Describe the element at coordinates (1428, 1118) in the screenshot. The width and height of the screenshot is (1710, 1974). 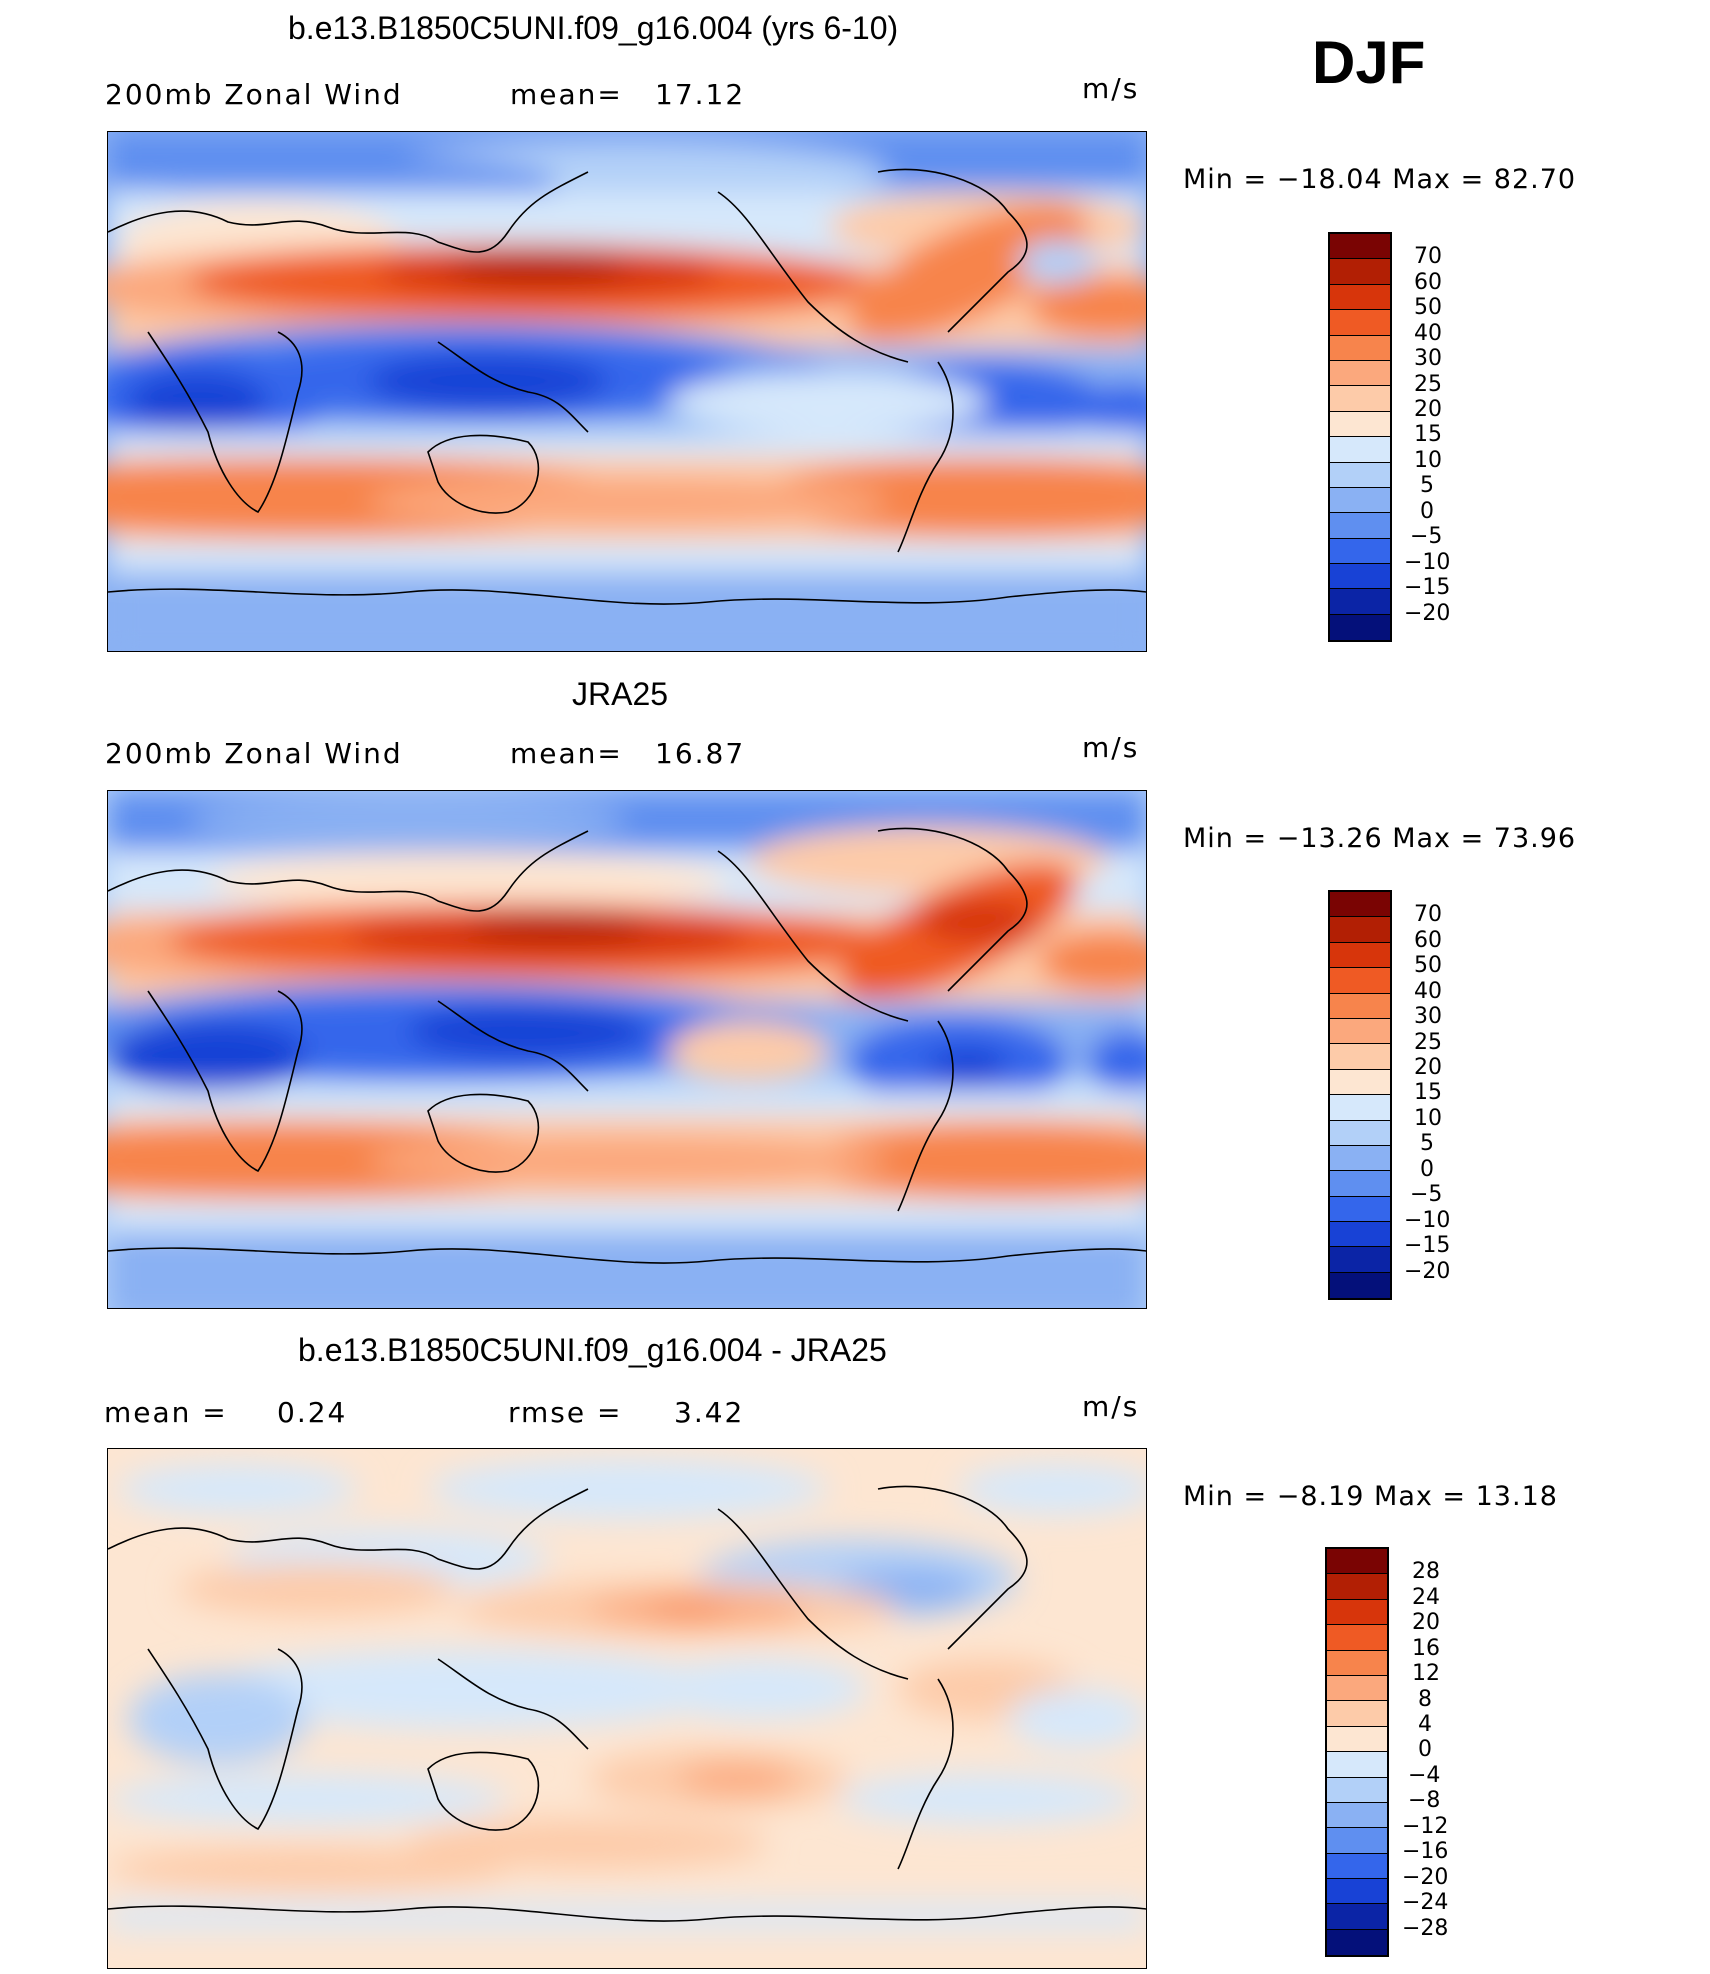
I see `colorbar-tick-label: 10` at that location.